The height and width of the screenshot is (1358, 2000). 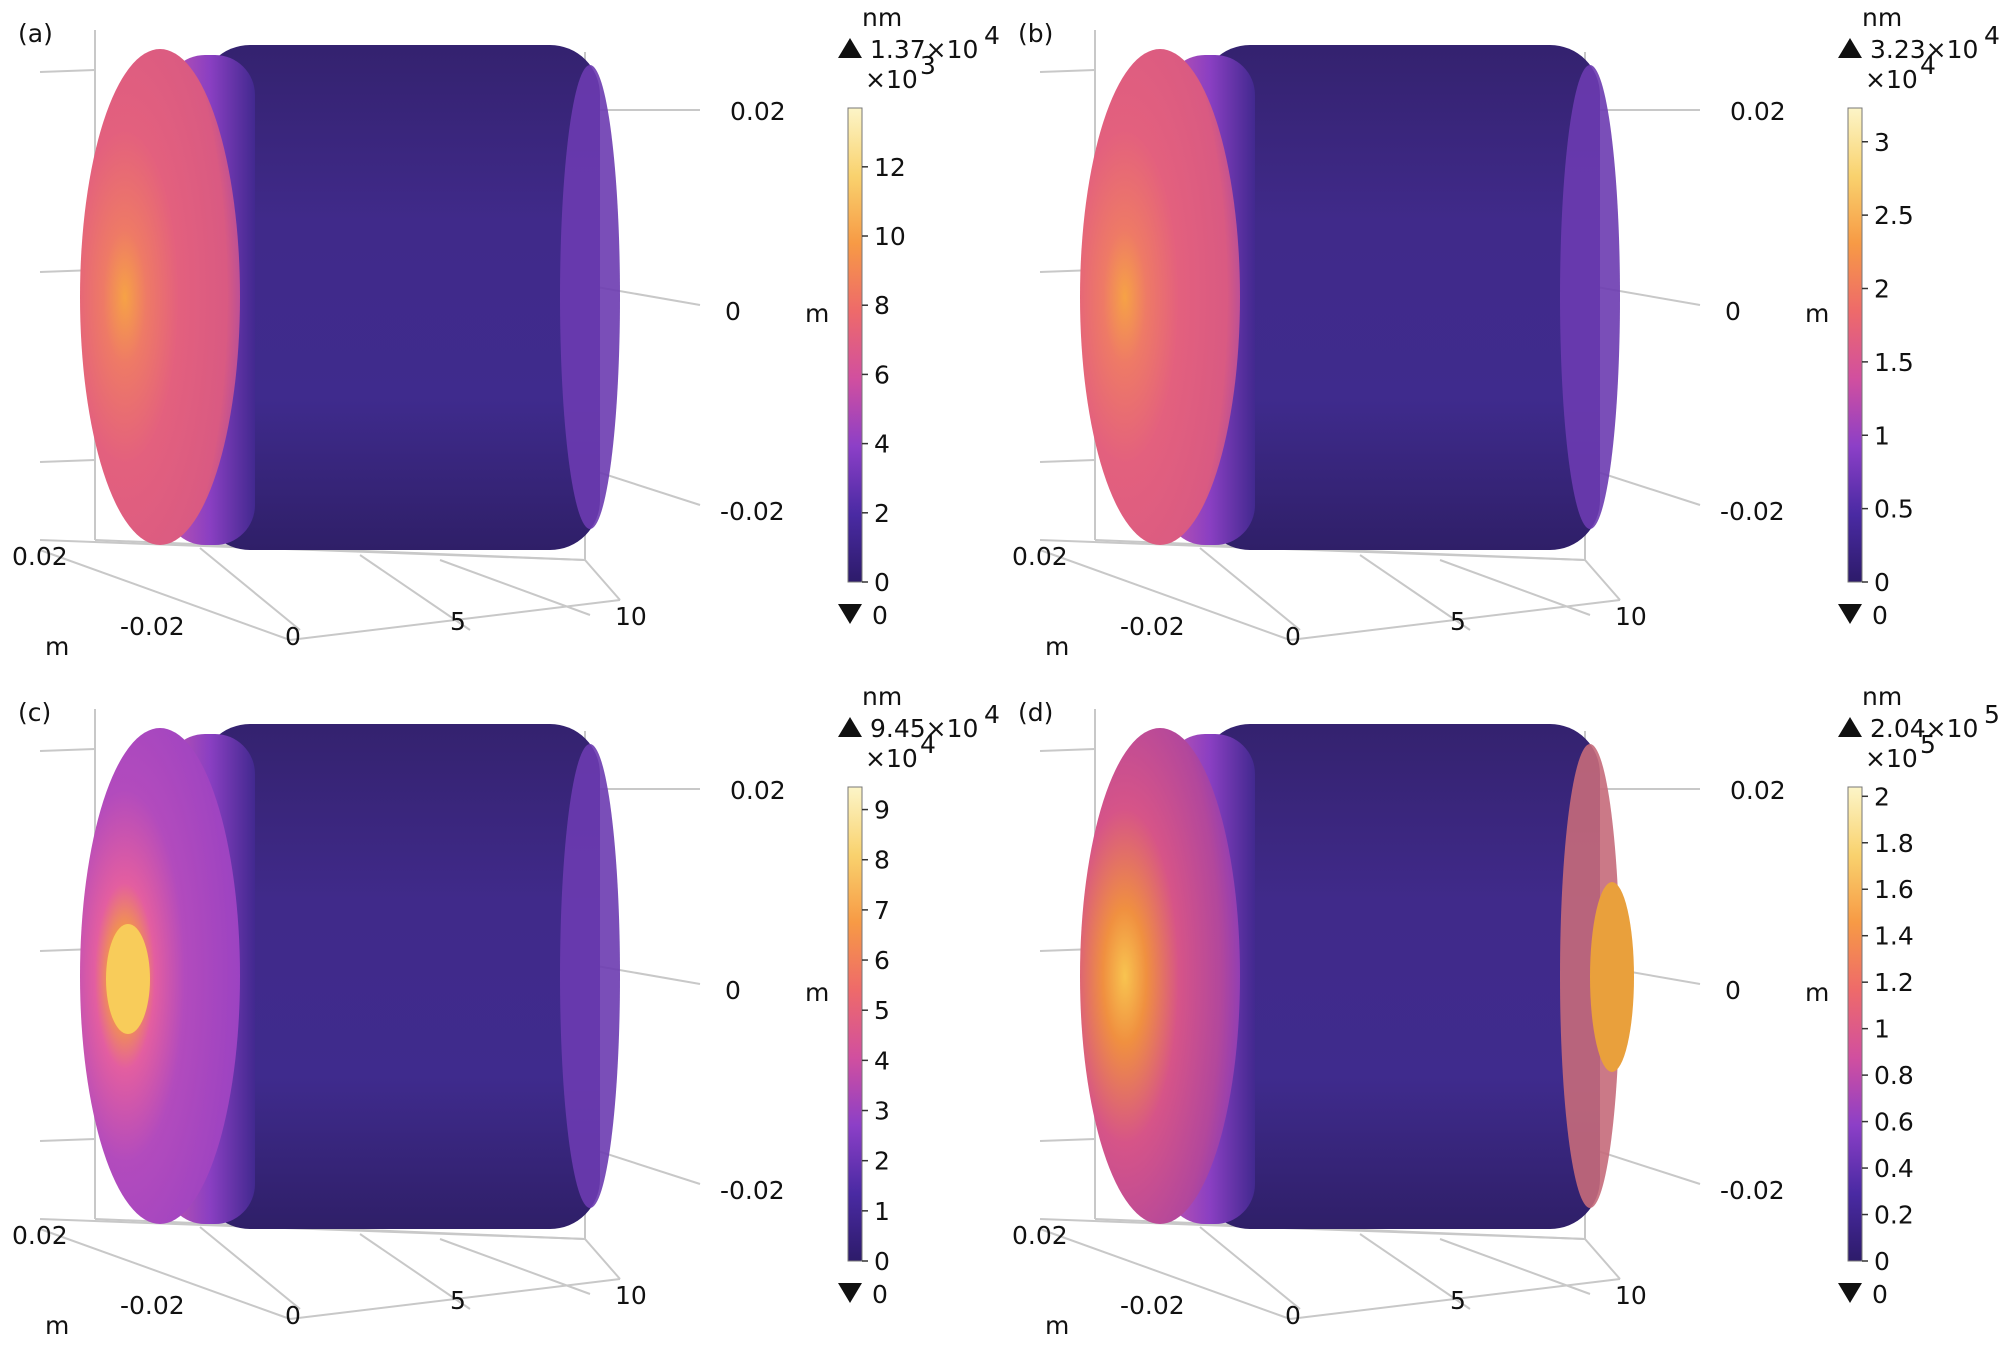 What do you see at coordinates (1894, 889) in the screenshot?
I see `colorbar-tick-label: 1.6` at bounding box center [1894, 889].